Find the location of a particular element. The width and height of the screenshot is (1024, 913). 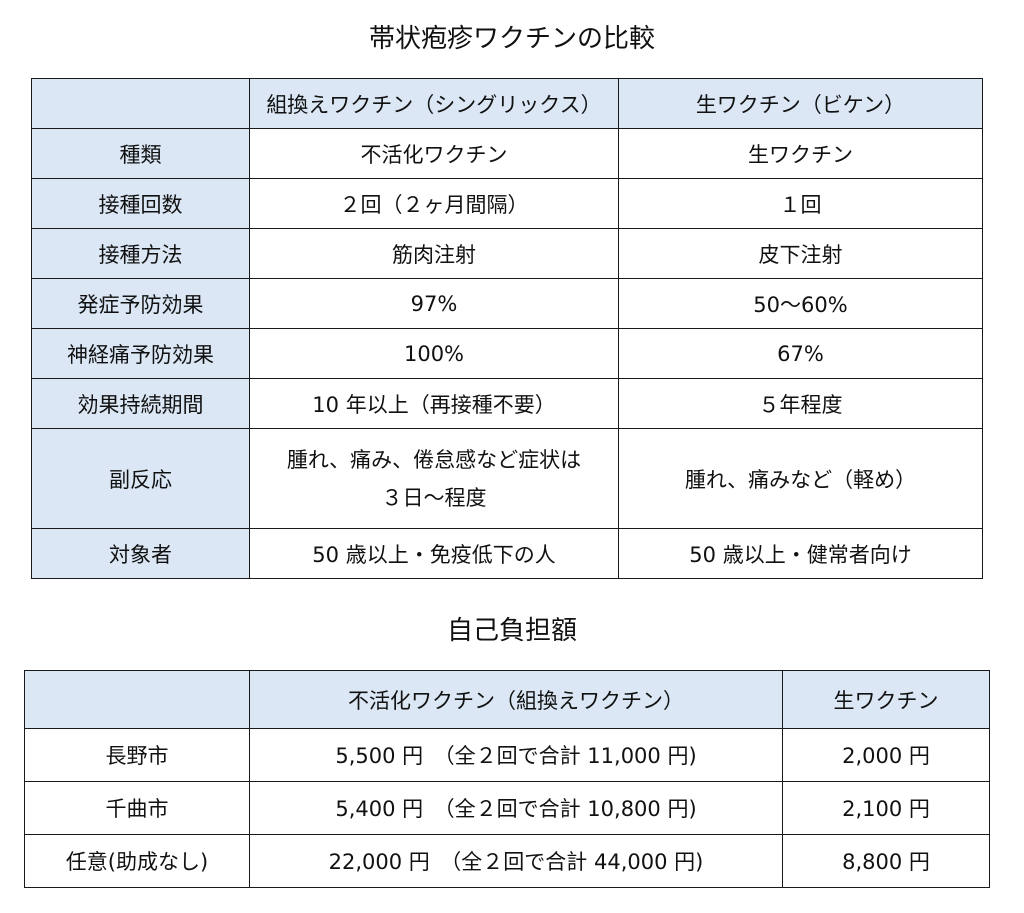

live-value: 50～60% is located at coordinates (800, 303).